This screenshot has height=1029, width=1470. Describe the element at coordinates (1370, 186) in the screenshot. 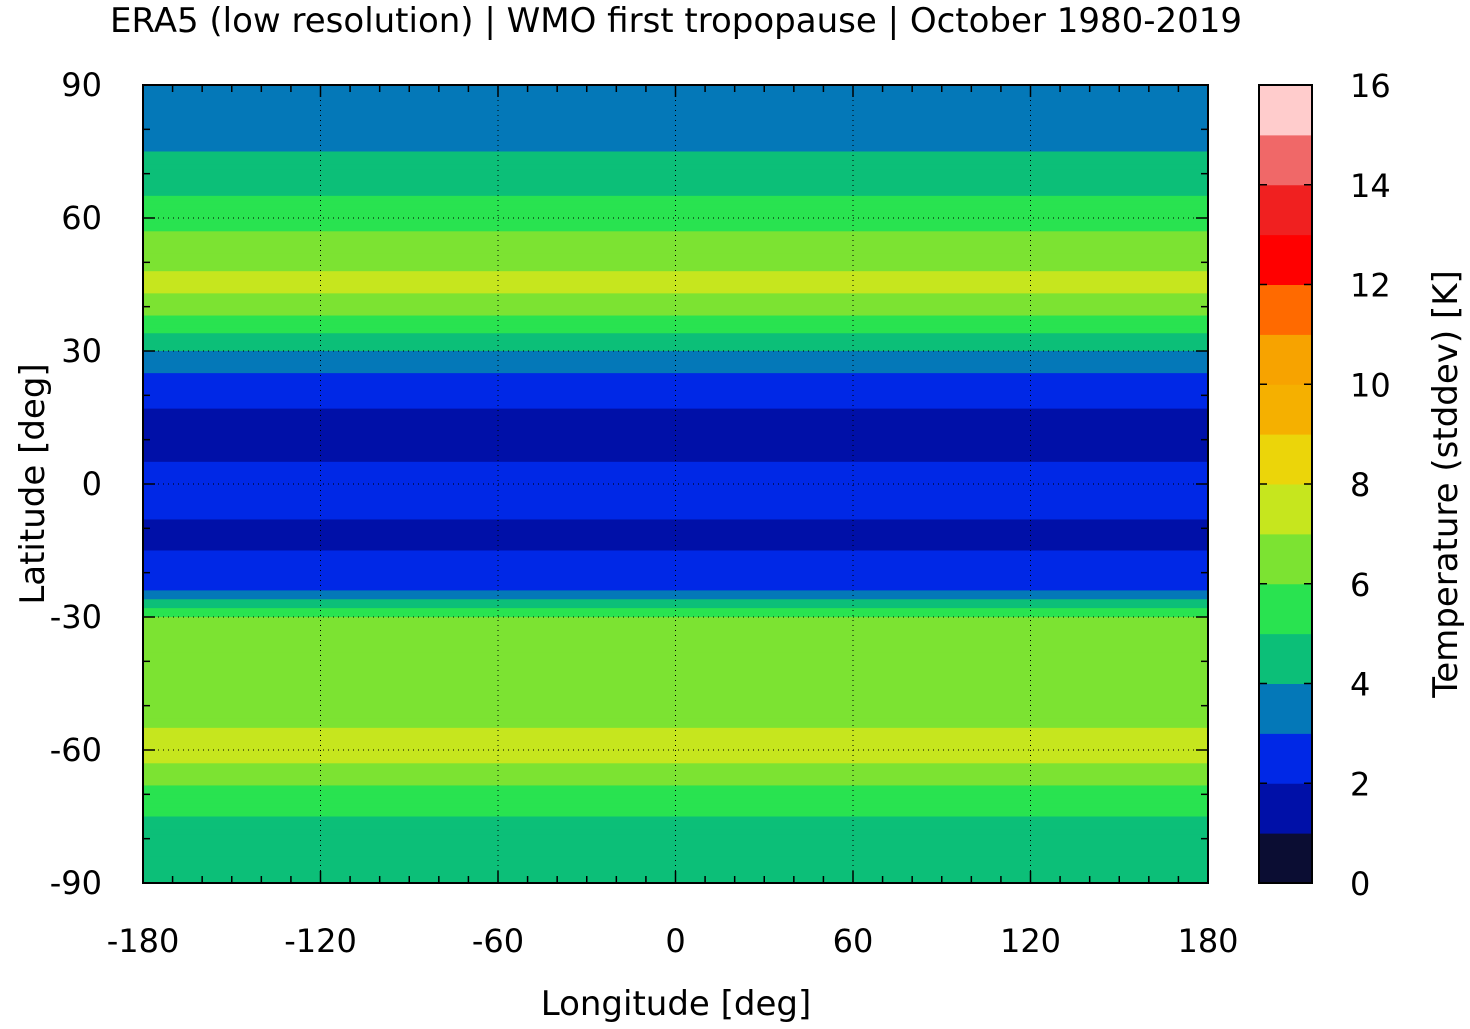

I see `colorbar-tick-label: 14` at that location.